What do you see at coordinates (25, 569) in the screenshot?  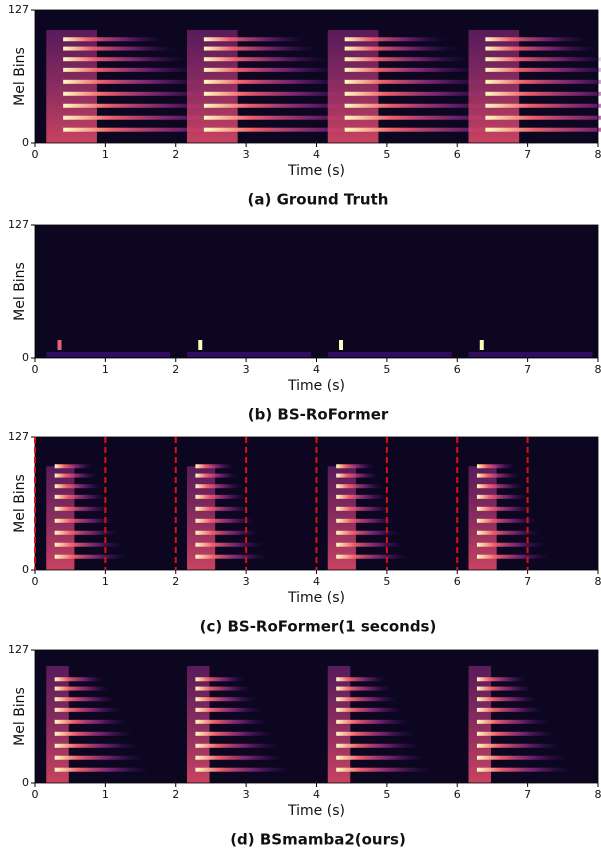 I see `y-tick-label: 0` at bounding box center [25, 569].